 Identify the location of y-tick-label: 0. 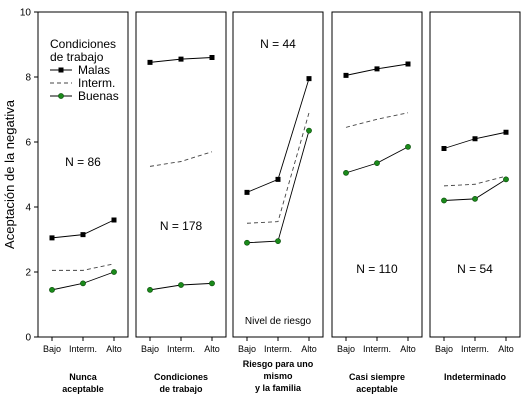
(28, 338).